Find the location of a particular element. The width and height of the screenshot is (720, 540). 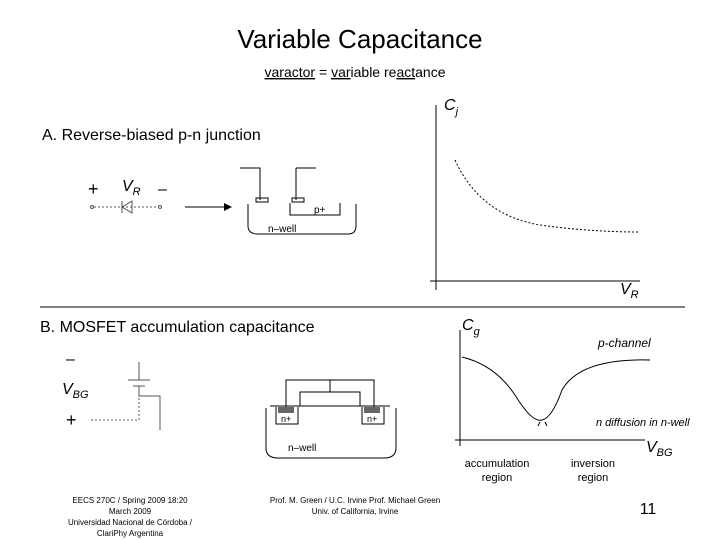

axis-subscript: BG is located at coordinates (665, 453).